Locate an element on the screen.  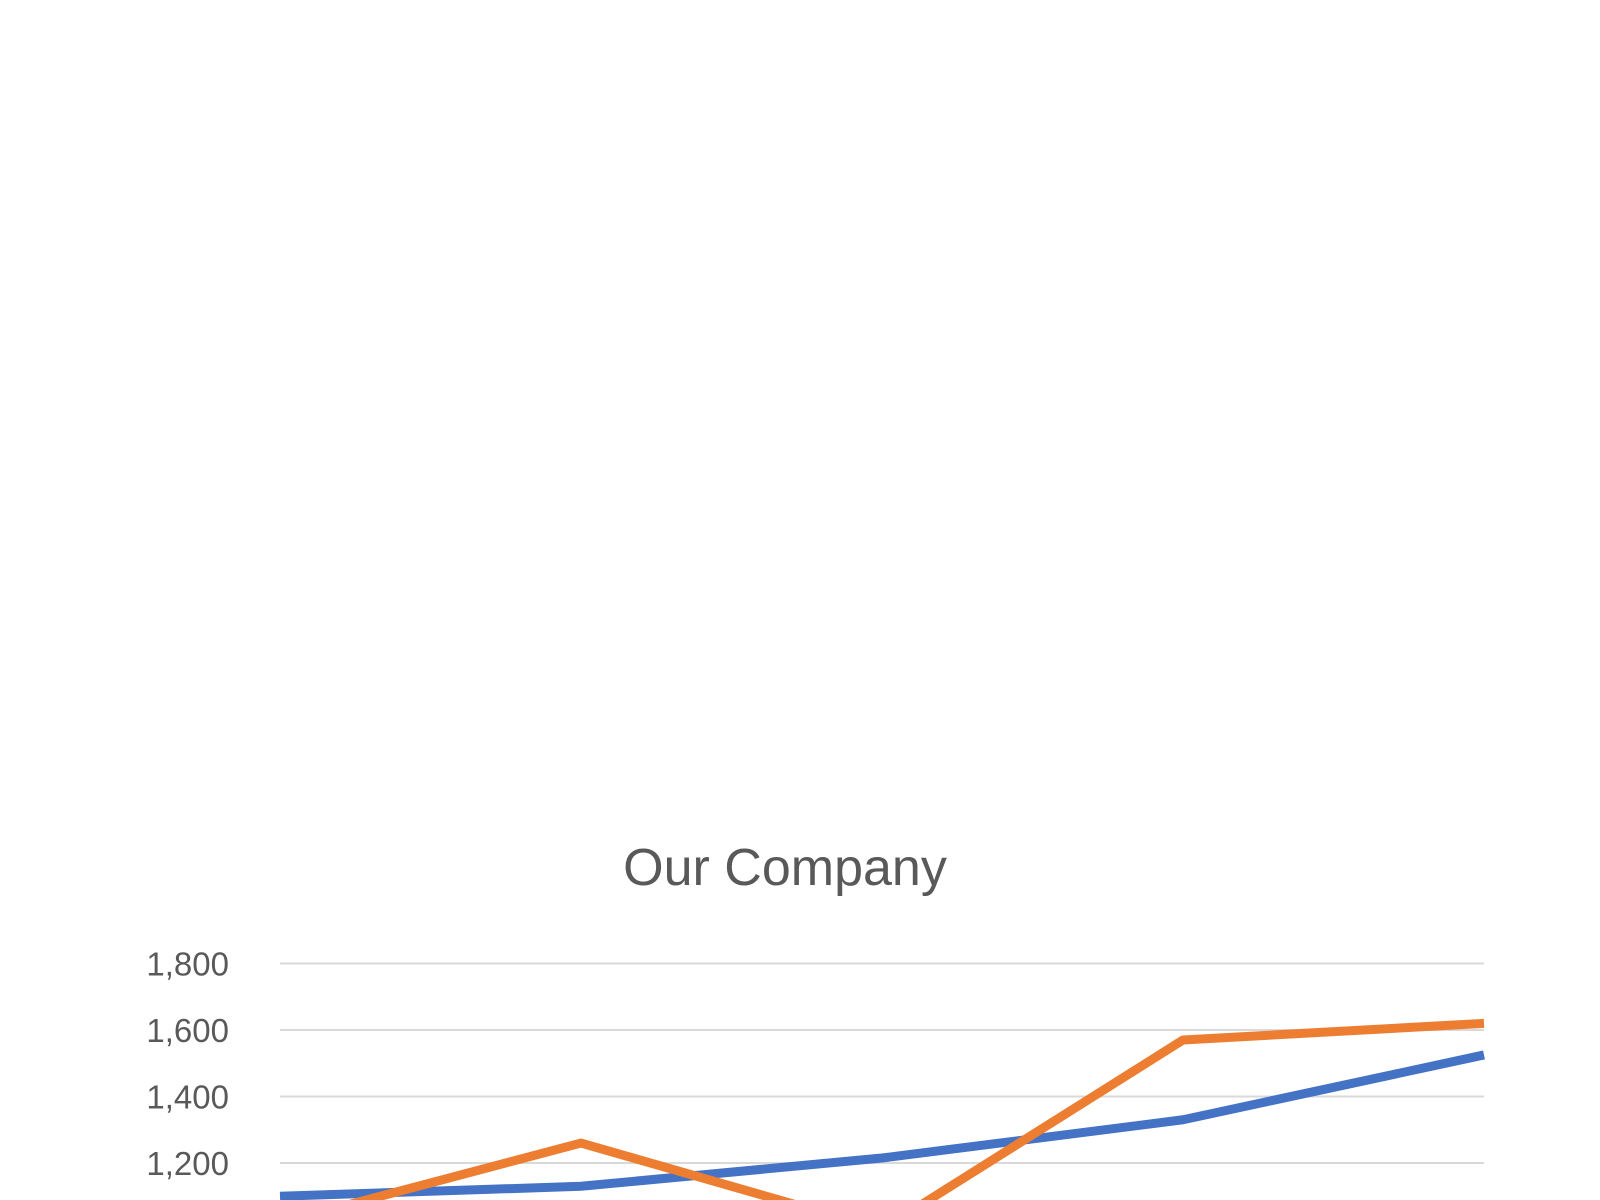
y-tick-label: 1,800 is located at coordinates (187, 964).